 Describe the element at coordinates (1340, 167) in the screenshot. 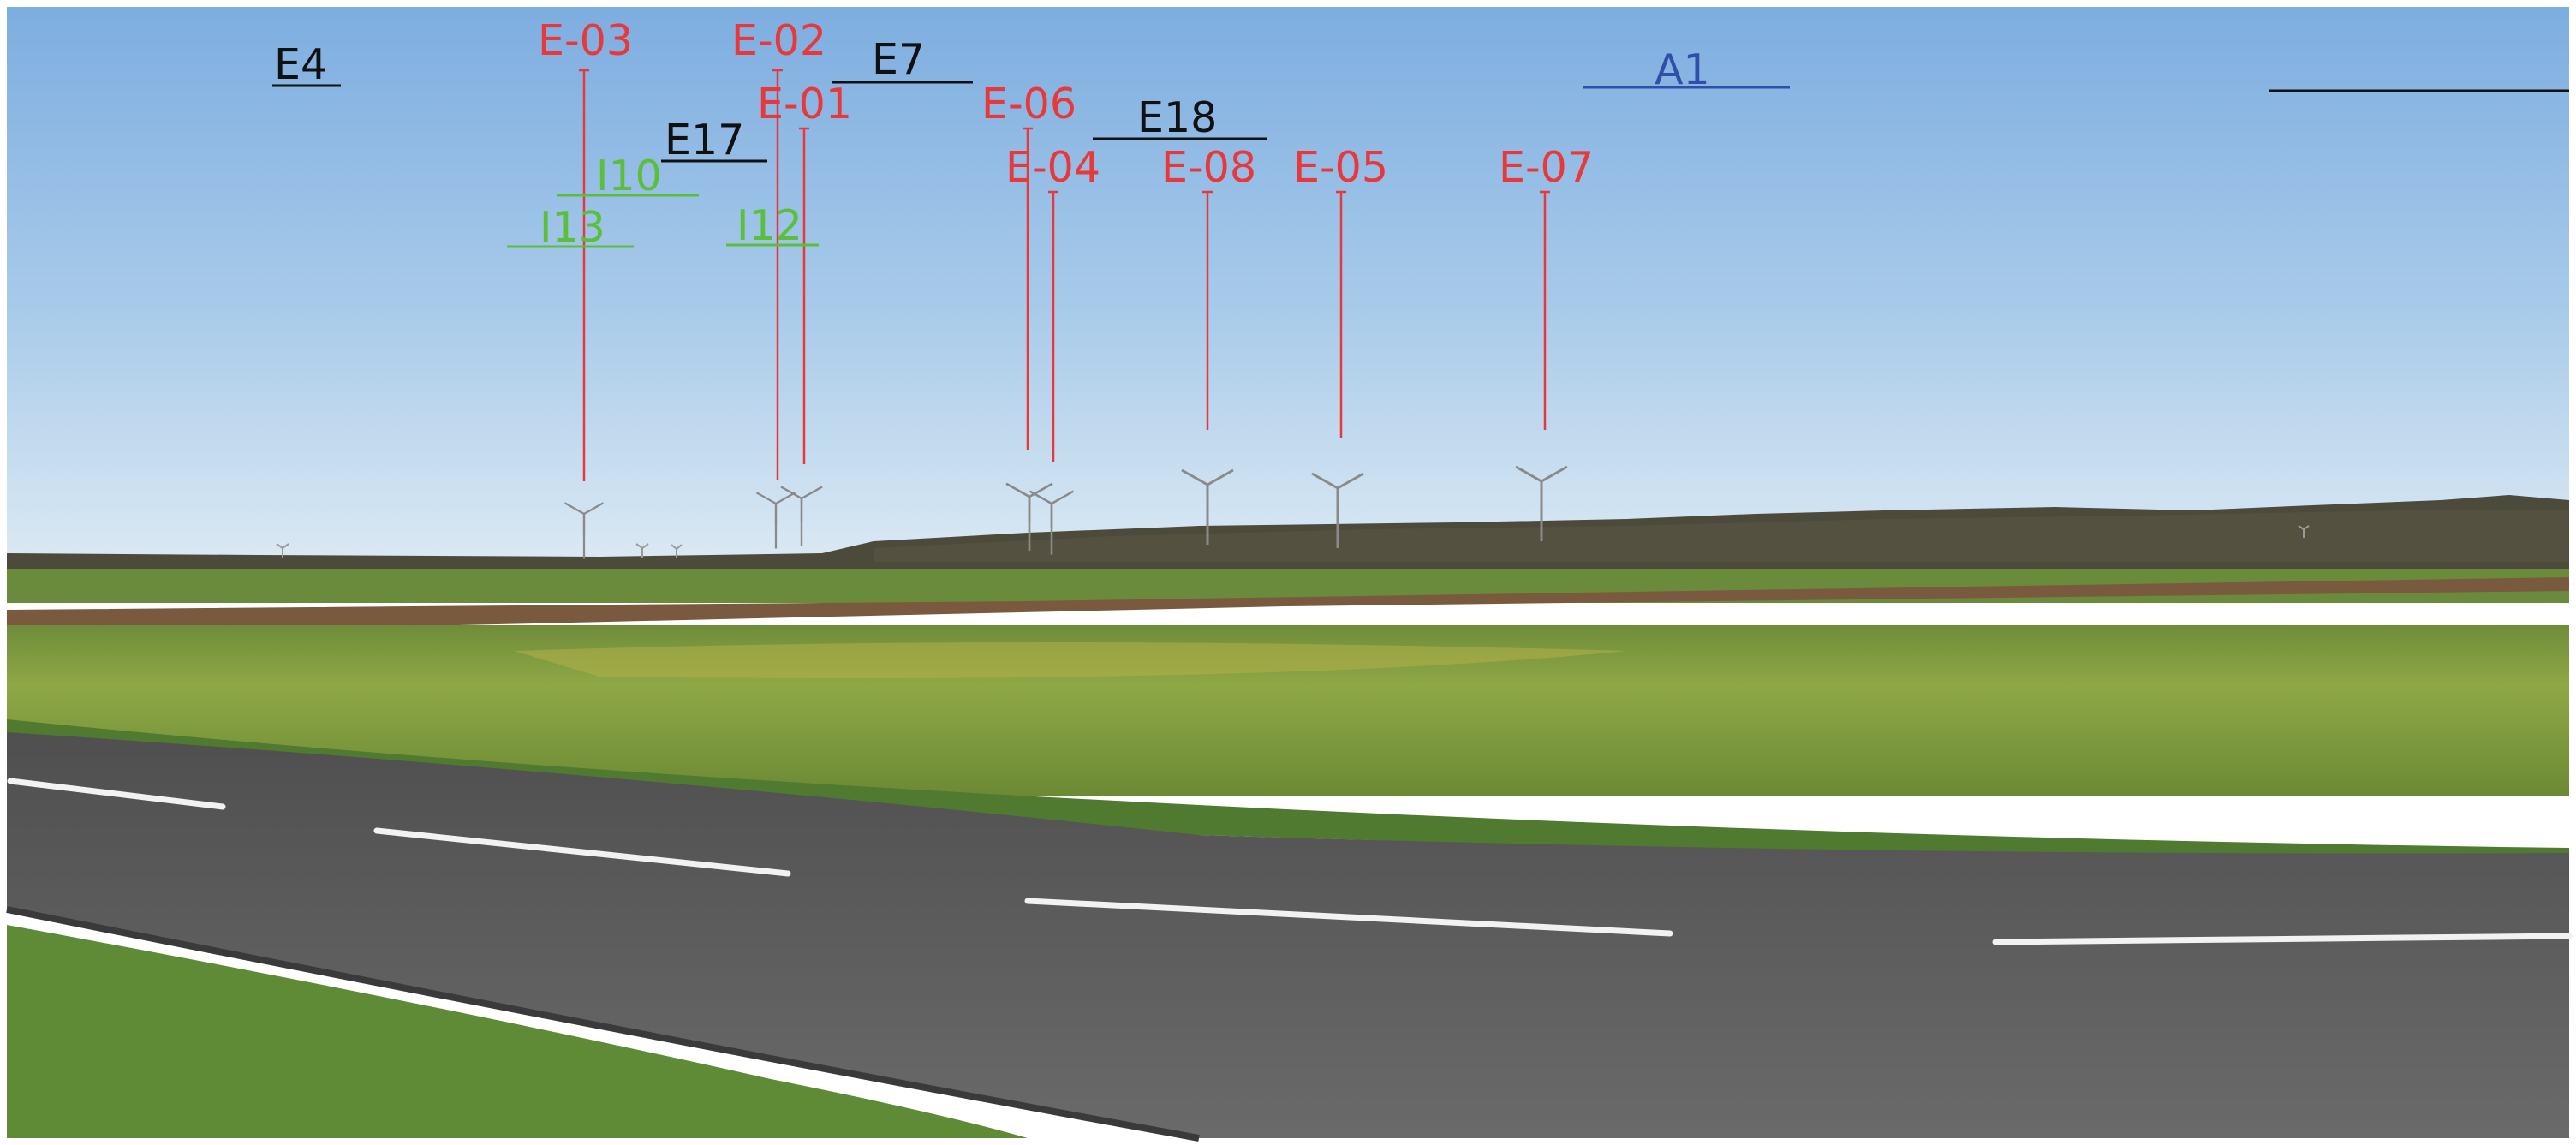

I see `label-e-05: E-05` at that location.